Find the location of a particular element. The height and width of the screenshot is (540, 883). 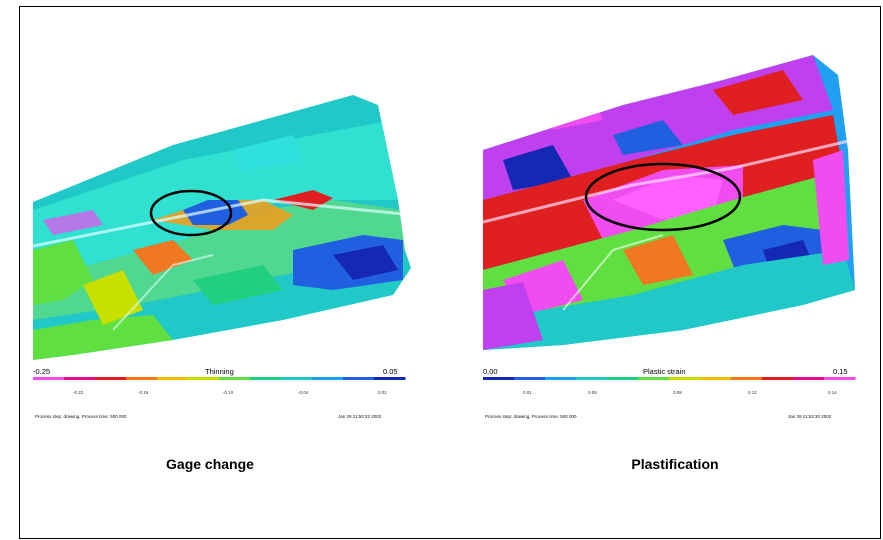

thinning-color-scale is located at coordinates (219, 378).